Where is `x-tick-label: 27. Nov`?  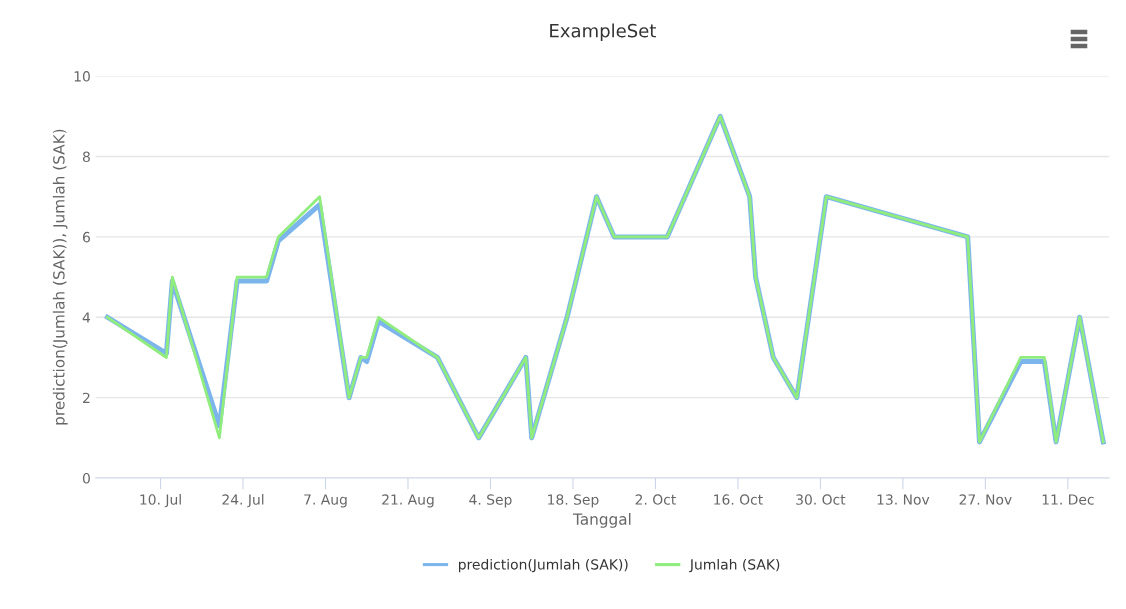
x-tick-label: 27. Nov is located at coordinates (985, 499).